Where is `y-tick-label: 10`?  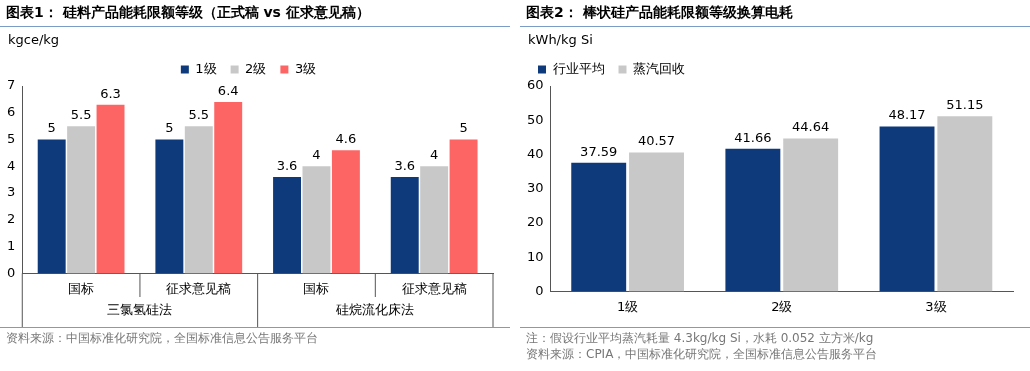 y-tick-label: 10 is located at coordinates (535, 256).